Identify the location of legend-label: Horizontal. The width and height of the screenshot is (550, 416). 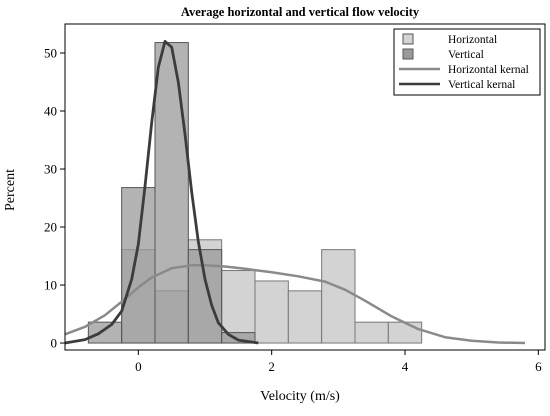
(472, 40).